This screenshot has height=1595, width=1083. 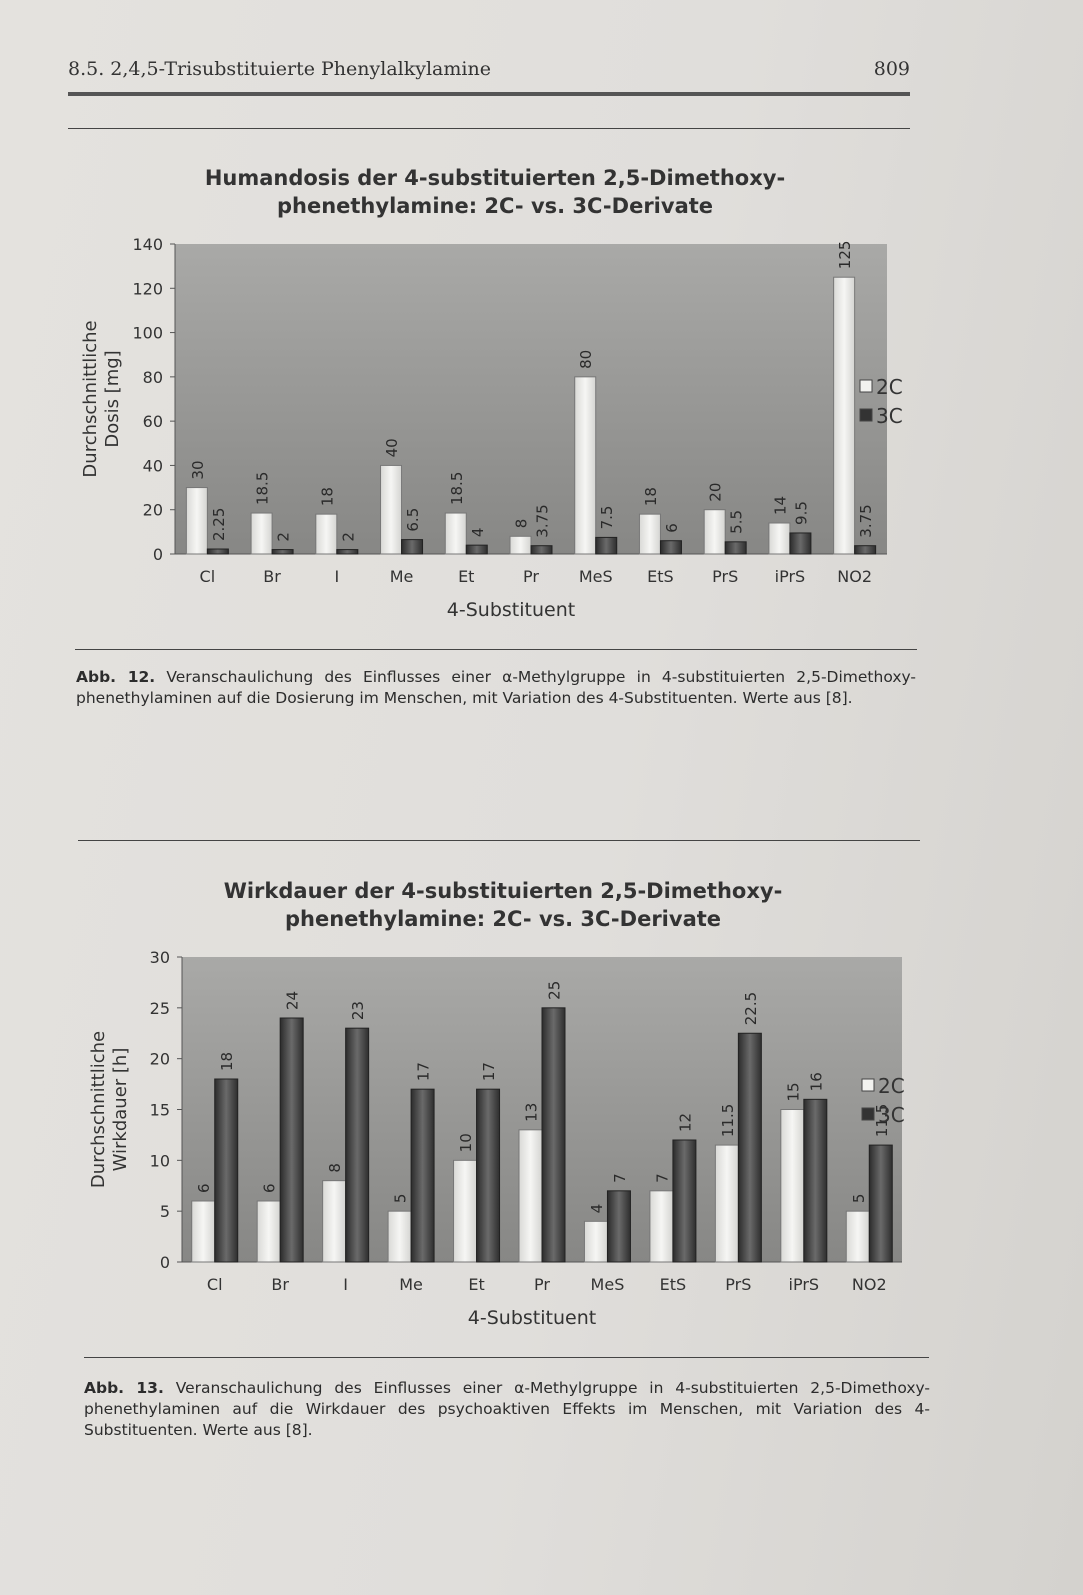 What do you see at coordinates (780, 505) in the screenshot?
I see `data-label: 14` at bounding box center [780, 505].